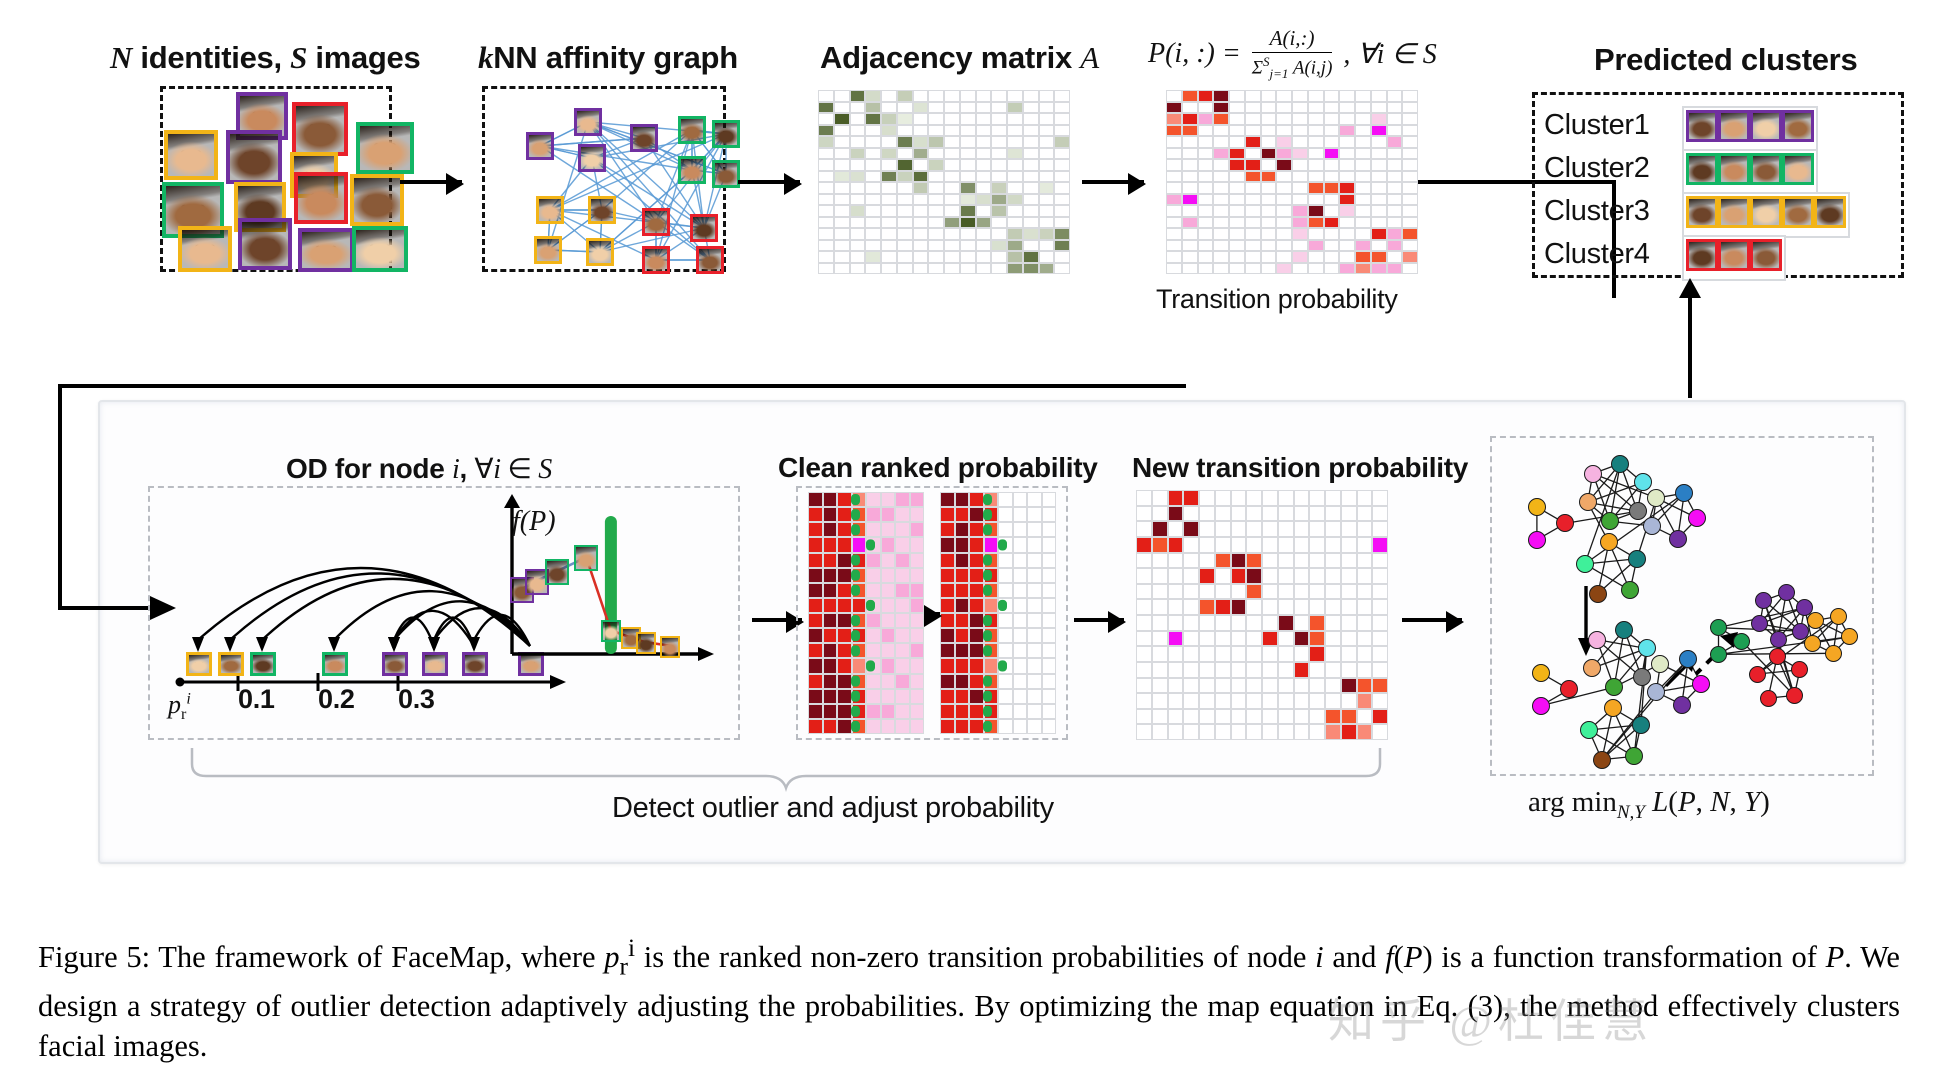  I want to click on transition-probability-caption: Transition probability, so click(1277, 299).